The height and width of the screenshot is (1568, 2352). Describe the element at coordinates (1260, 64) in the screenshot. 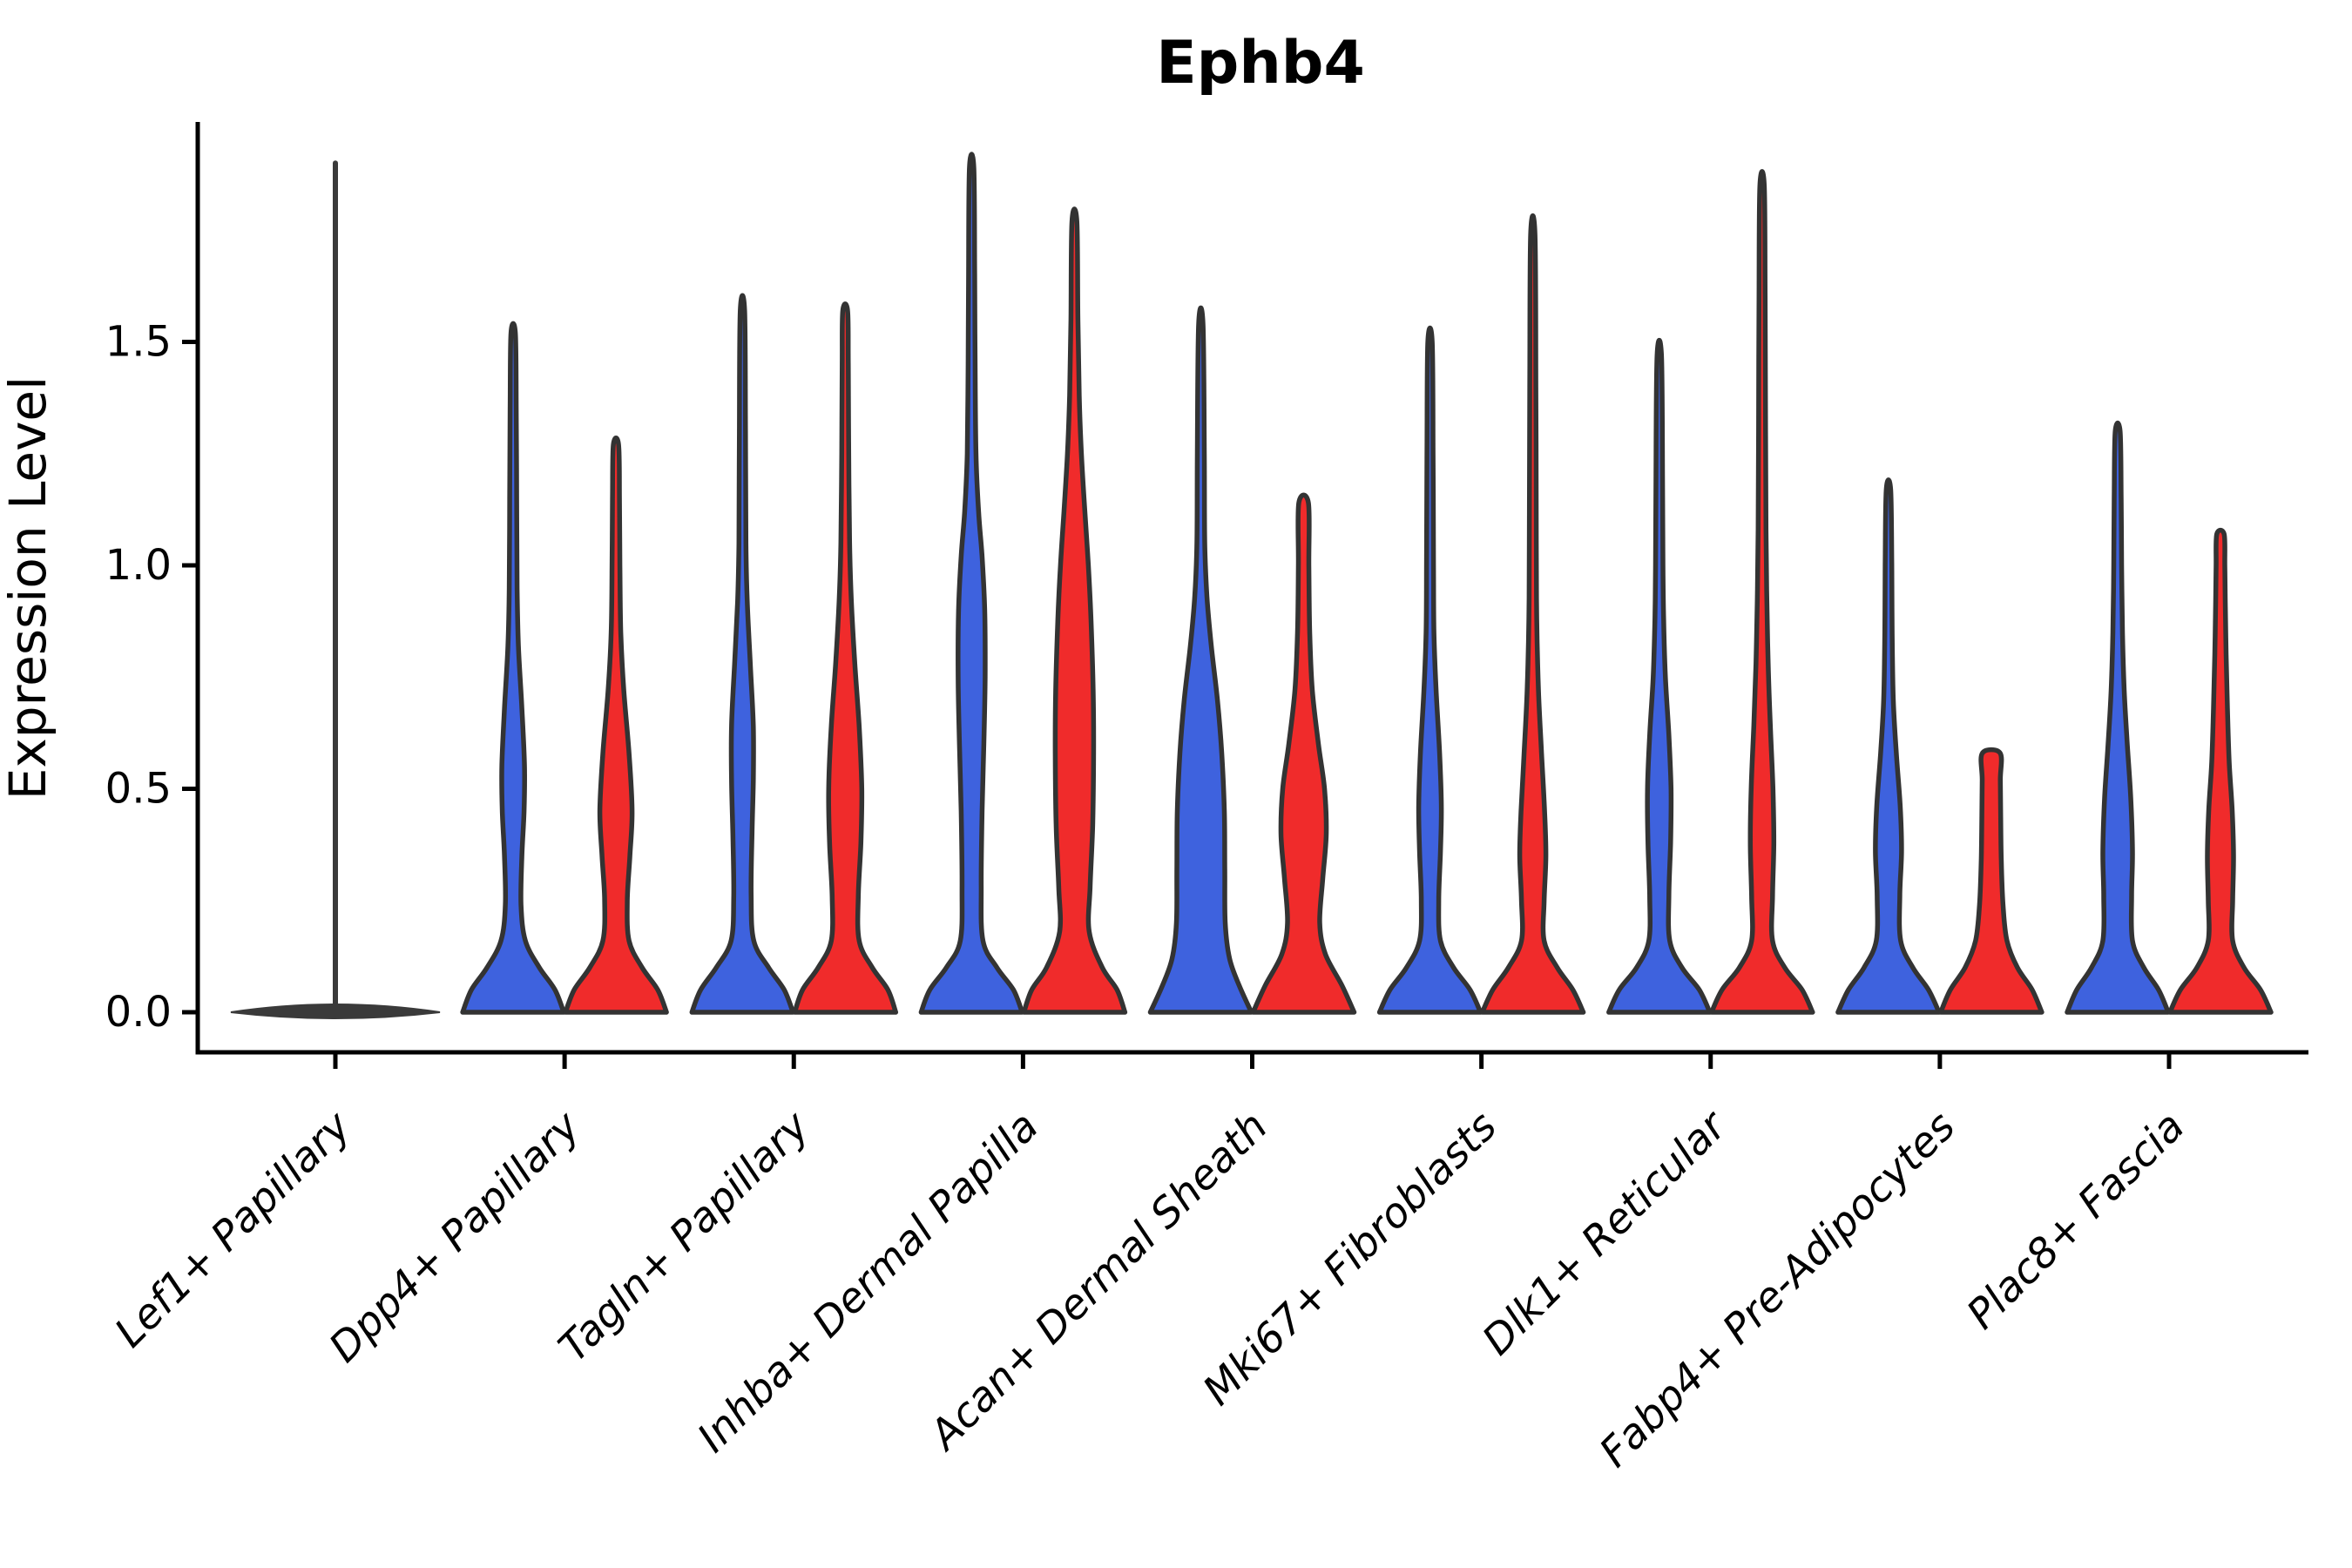

I see `chart-title: Ephb4` at that location.